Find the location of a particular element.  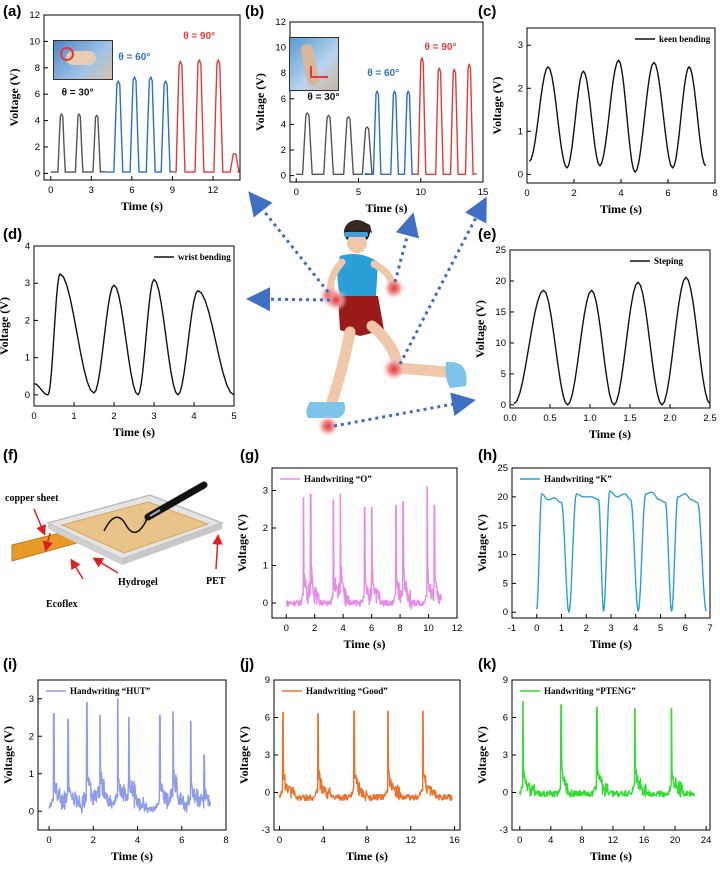

y-tick-label: 6 is located at coordinates (267, 718).